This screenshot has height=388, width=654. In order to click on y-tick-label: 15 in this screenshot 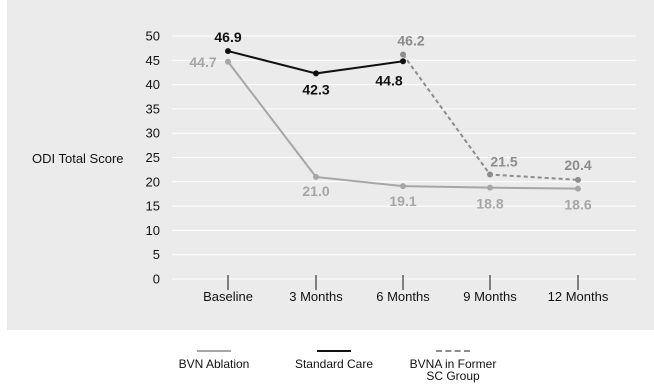, I will do `click(153, 206)`.